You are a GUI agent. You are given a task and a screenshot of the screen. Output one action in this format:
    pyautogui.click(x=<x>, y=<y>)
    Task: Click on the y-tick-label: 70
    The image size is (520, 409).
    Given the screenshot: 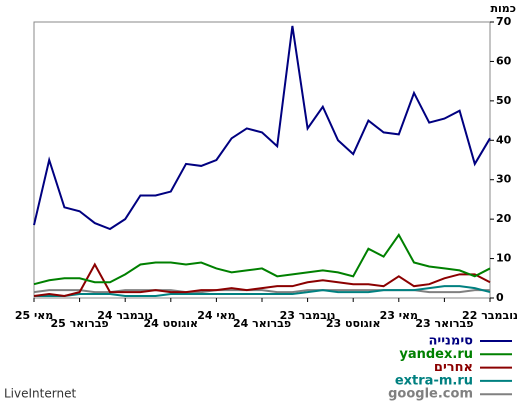 What is the action you would take?
    pyautogui.click(x=504, y=21)
    